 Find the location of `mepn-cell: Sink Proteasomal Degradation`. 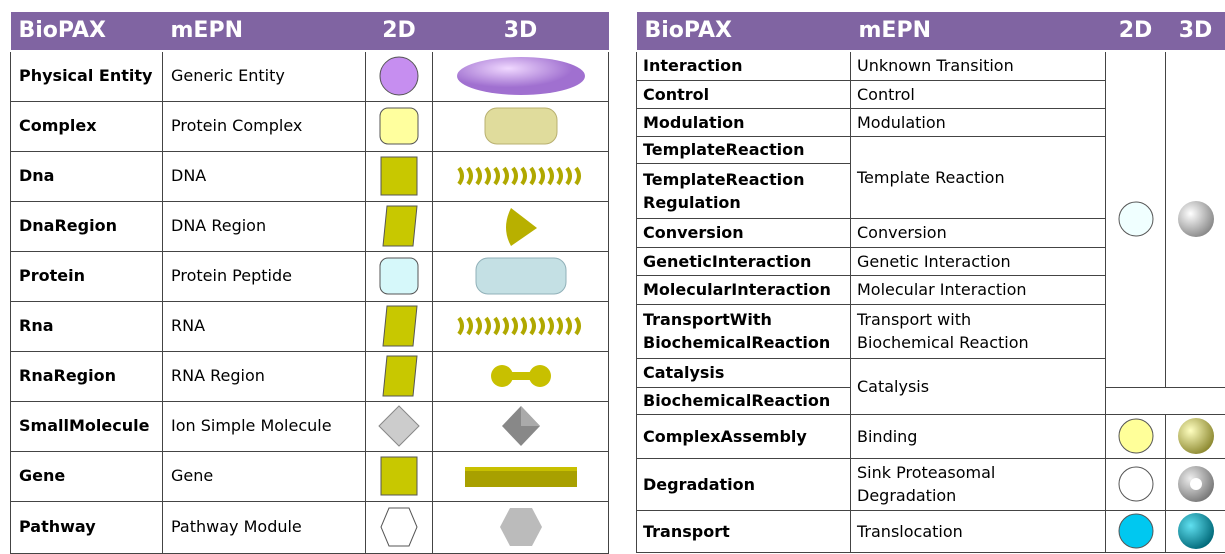

mepn-cell: Sink Proteasomal Degradation is located at coordinates (978, 484).